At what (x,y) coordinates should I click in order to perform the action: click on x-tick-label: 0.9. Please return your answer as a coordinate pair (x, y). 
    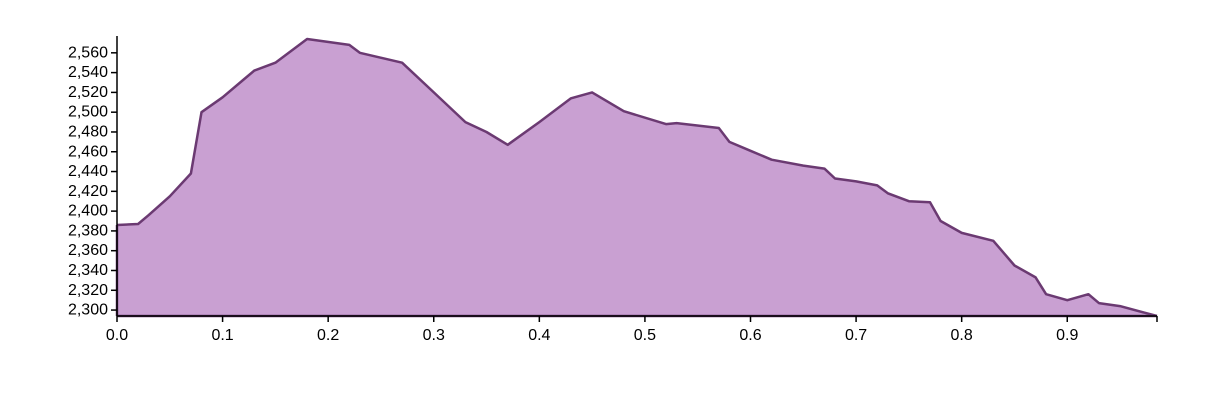
    Looking at the image, I should click on (1067, 335).